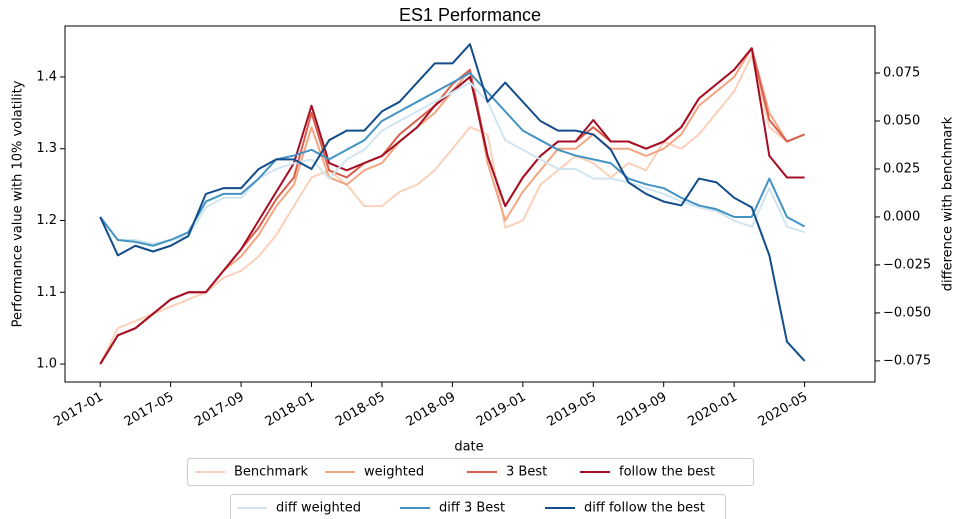  Describe the element at coordinates (271, 472) in the screenshot. I see `legend-label: Benchmark` at that location.